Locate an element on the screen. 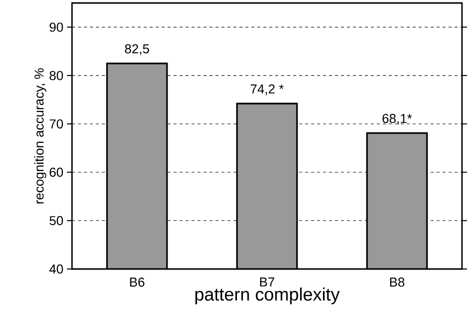 This screenshot has width=474, height=321. x-tick-label: B8 is located at coordinates (397, 282).